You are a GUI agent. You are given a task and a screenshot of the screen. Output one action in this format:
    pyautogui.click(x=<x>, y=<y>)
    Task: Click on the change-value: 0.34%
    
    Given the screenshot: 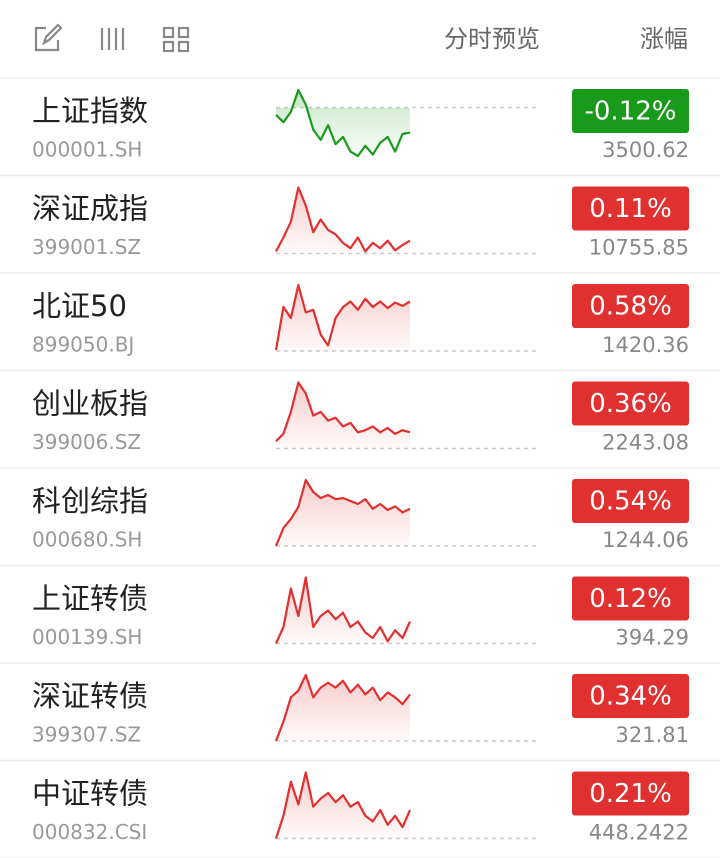 What is the action you would take?
    pyautogui.click(x=630, y=697)
    